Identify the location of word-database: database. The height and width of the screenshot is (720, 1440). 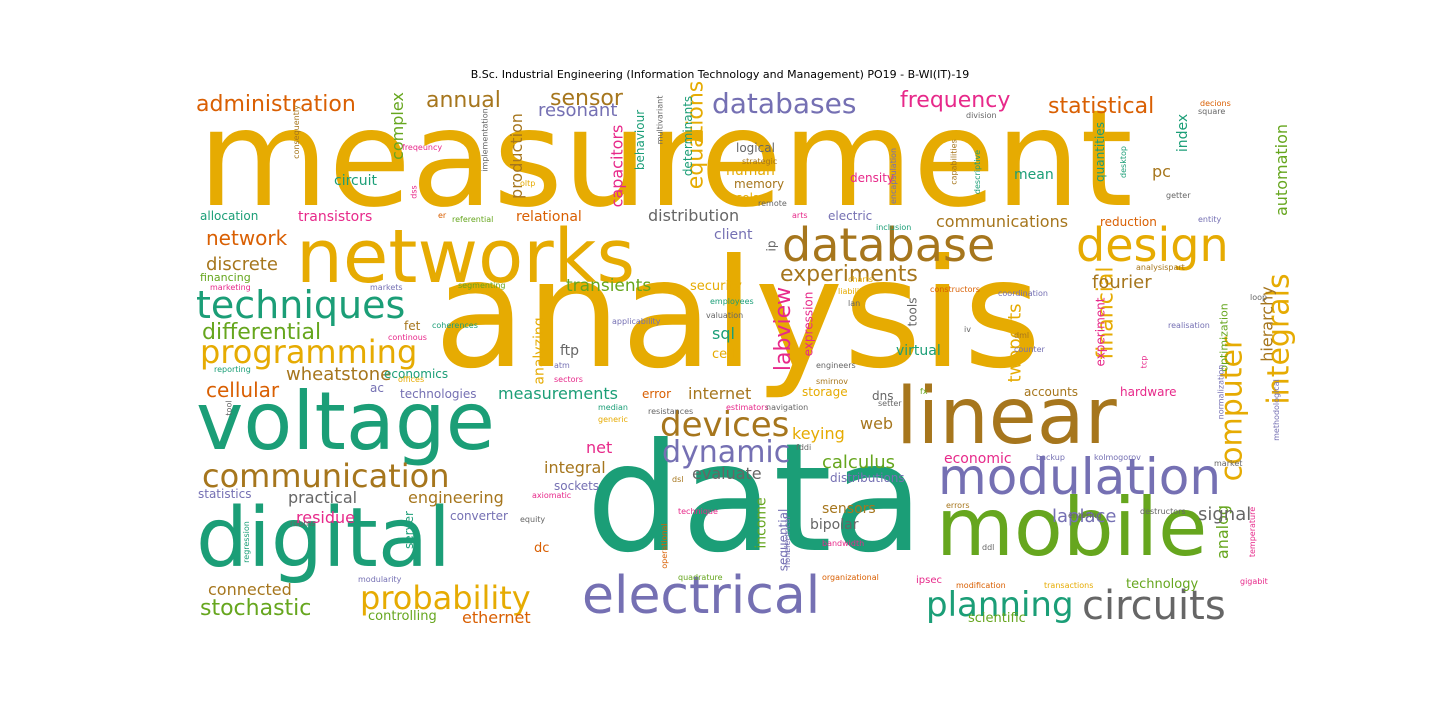
(889, 245).